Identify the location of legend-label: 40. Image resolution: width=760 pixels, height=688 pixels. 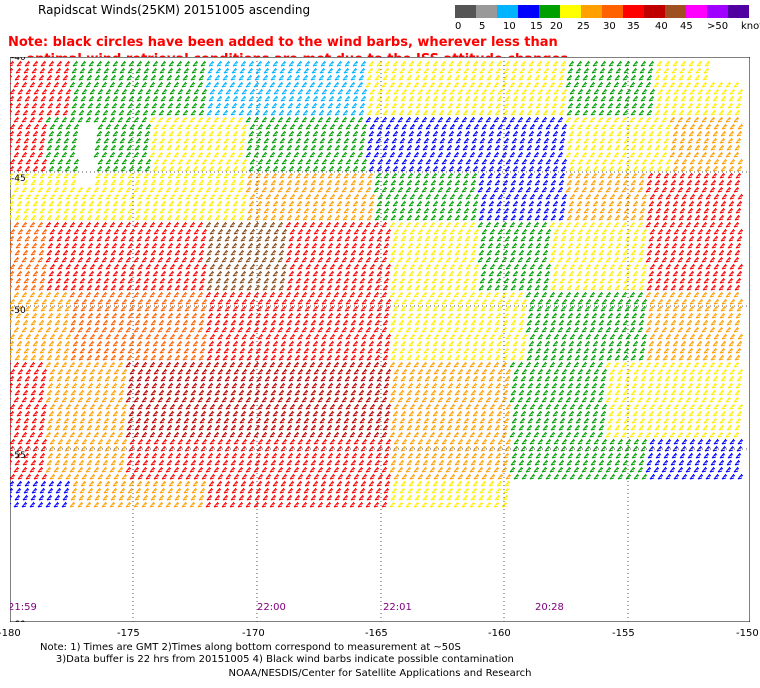
(661, 26).